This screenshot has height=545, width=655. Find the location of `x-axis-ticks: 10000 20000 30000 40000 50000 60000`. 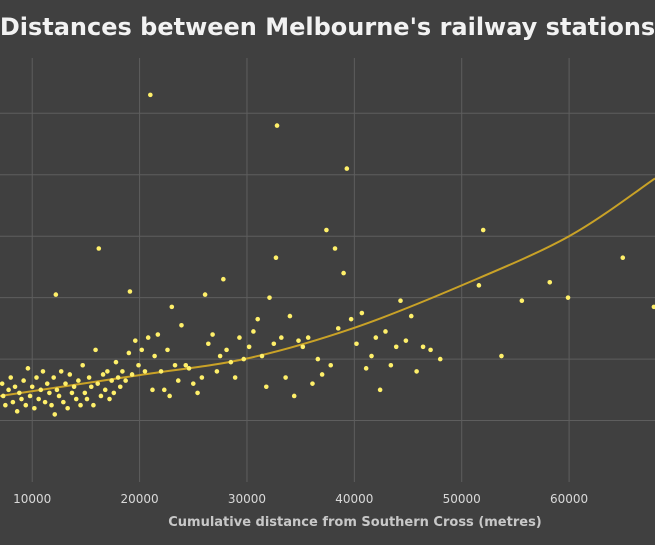

x-axis-ticks: 10000 20000 30000 40000 50000 60000 is located at coordinates (300, 499).